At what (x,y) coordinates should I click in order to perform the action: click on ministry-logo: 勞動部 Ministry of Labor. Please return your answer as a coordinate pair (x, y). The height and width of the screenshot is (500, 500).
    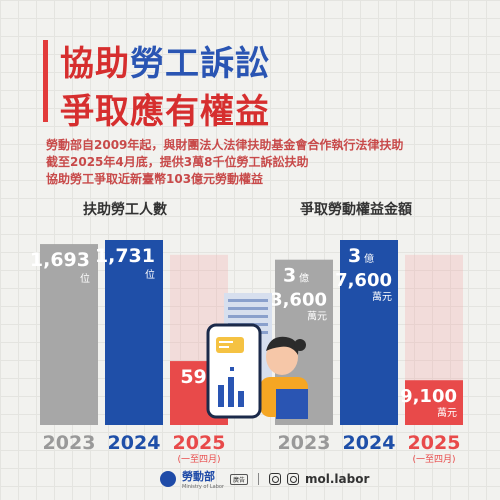
    Looking at the image, I should click on (203, 479).